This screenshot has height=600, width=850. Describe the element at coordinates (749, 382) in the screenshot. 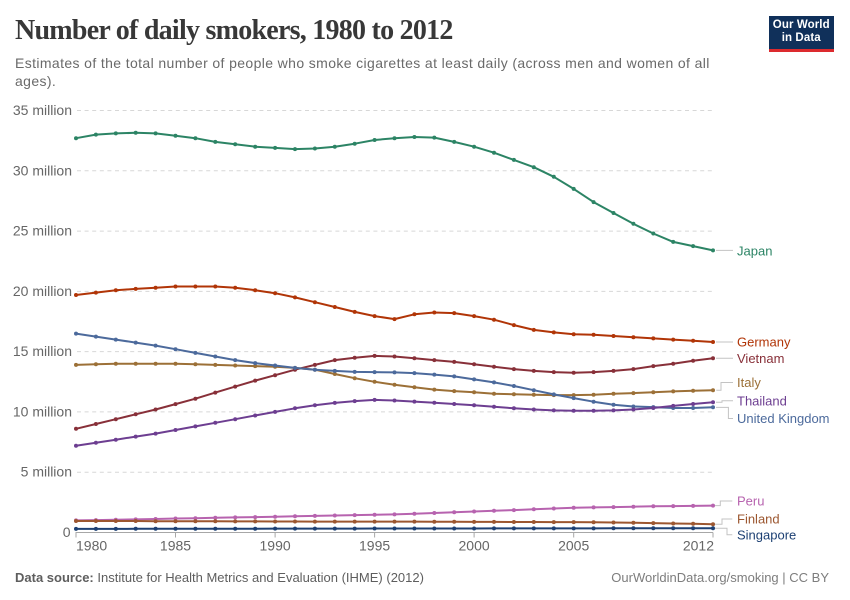

I see `svg-text: Italy` at that location.